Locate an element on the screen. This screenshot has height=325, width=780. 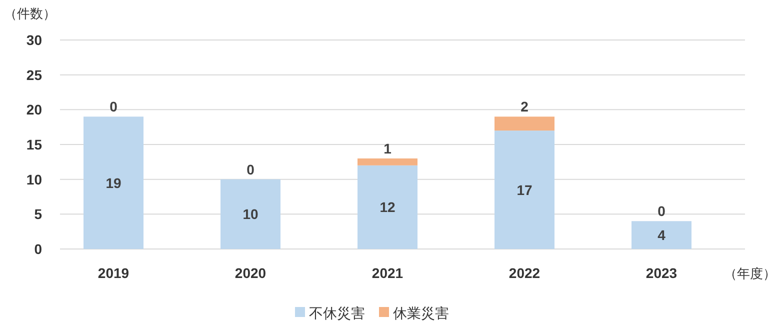
x-tick-label: 2022 is located at coordinates (524, 273).